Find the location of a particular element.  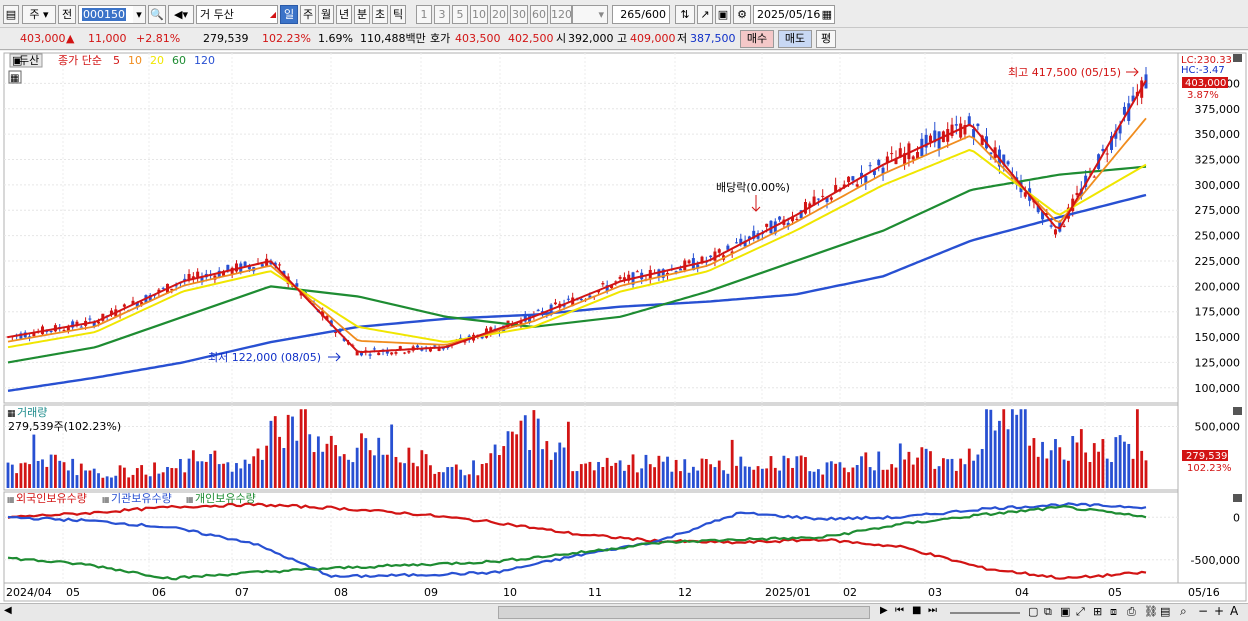

speaker-icon: ◀▾ is located at coordinates (181, 14).